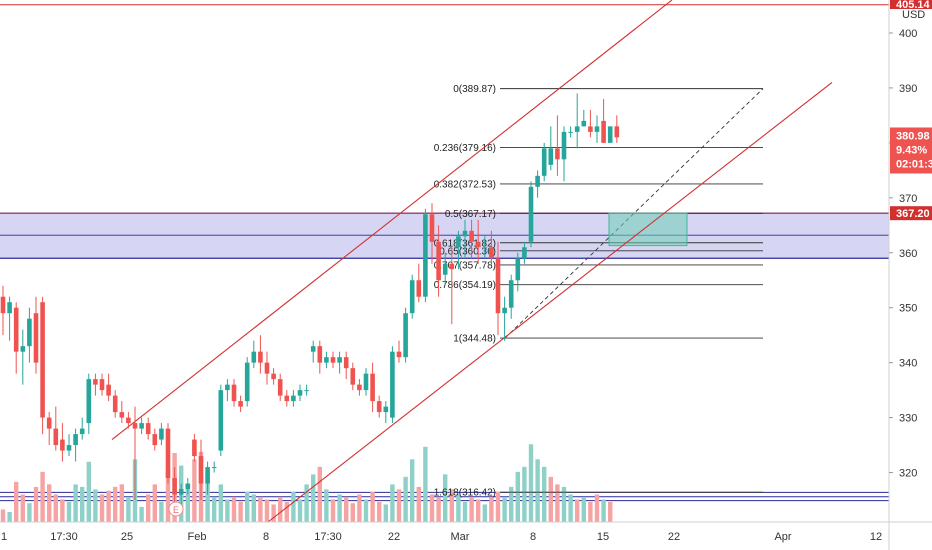 This screenshot has width=932, height=550. Describe the element at coordinates (913, 214) in the screenshot. I see `level-tag-367-label: 367.20` at that location.